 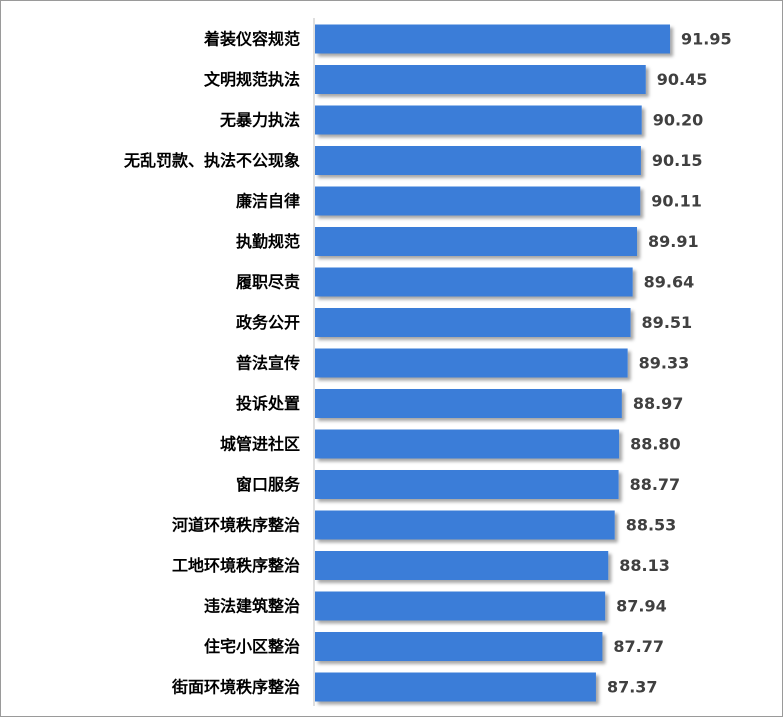 I want to click on category-tick-label: 政务公开, so click(x=268, y=322).